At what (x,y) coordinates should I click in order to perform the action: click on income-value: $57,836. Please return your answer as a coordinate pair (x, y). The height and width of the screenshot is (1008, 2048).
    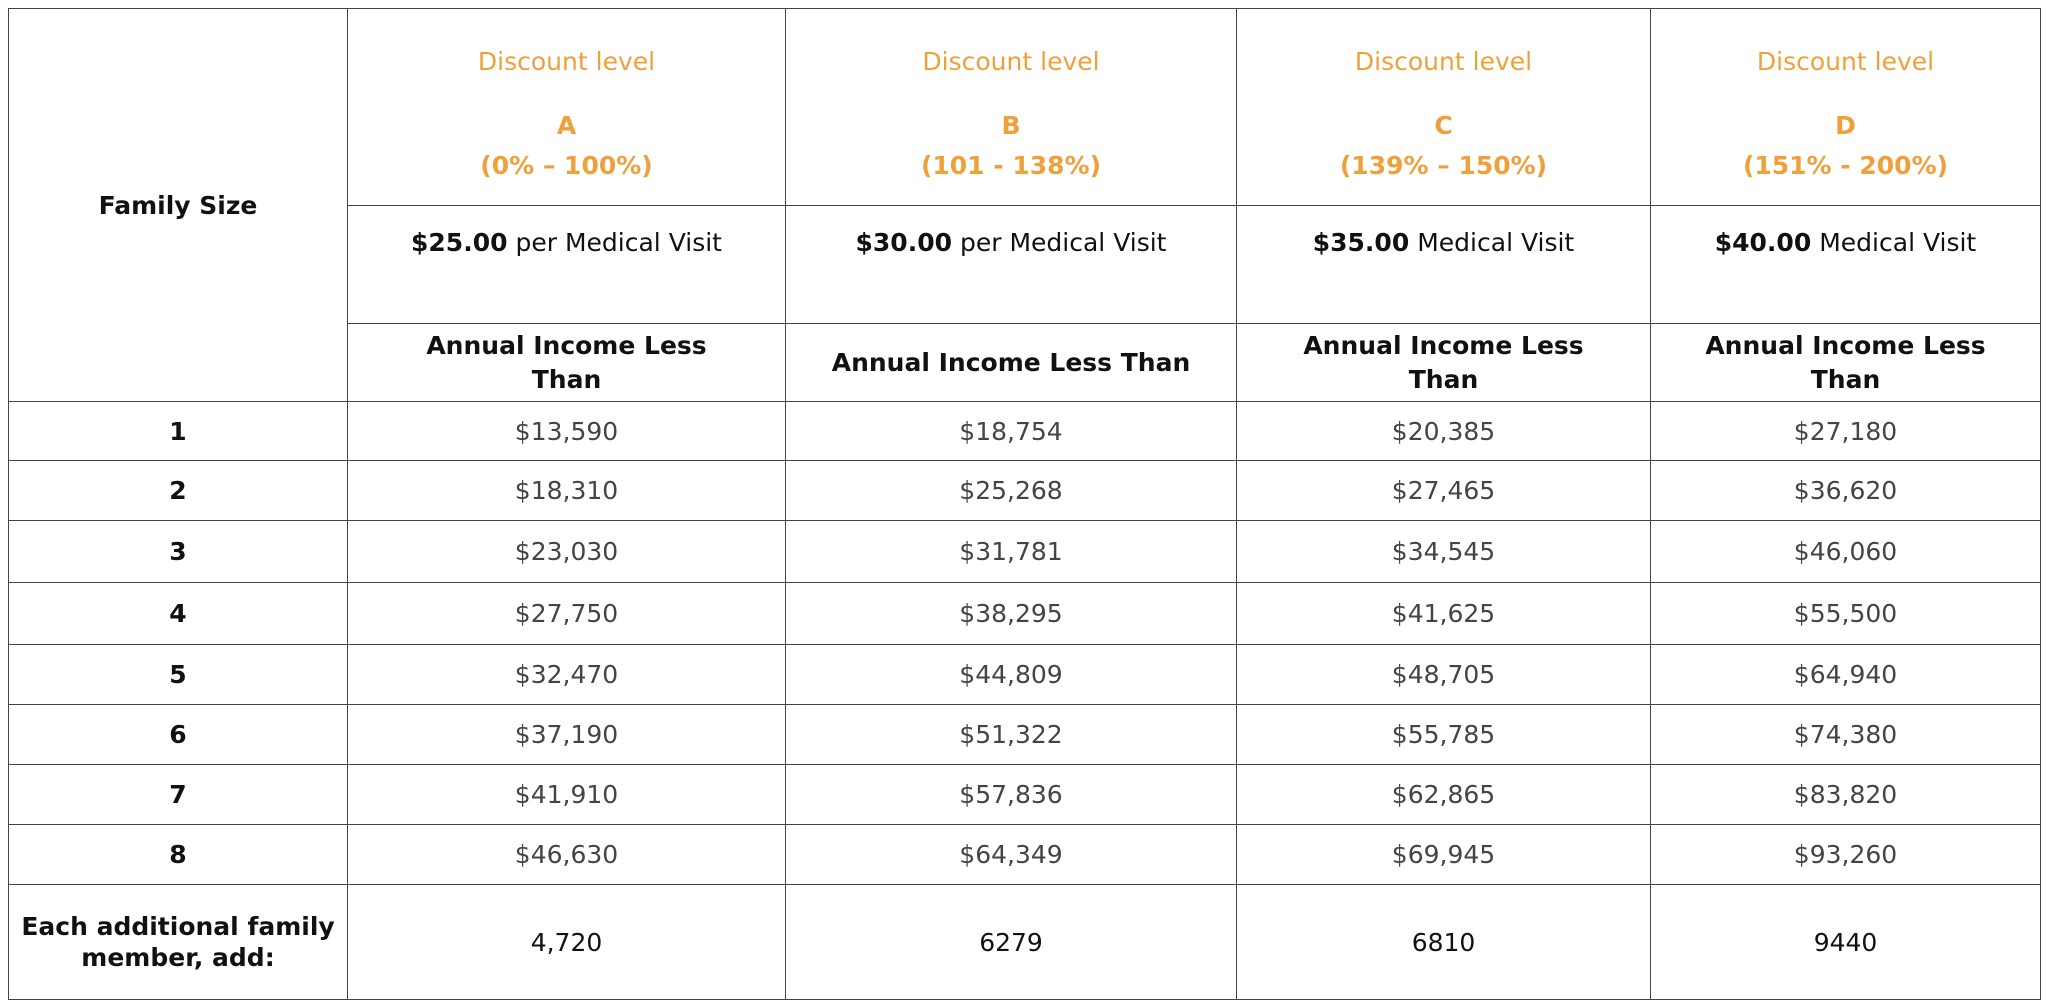
    Looking at the image, I should click on (1011, 794).